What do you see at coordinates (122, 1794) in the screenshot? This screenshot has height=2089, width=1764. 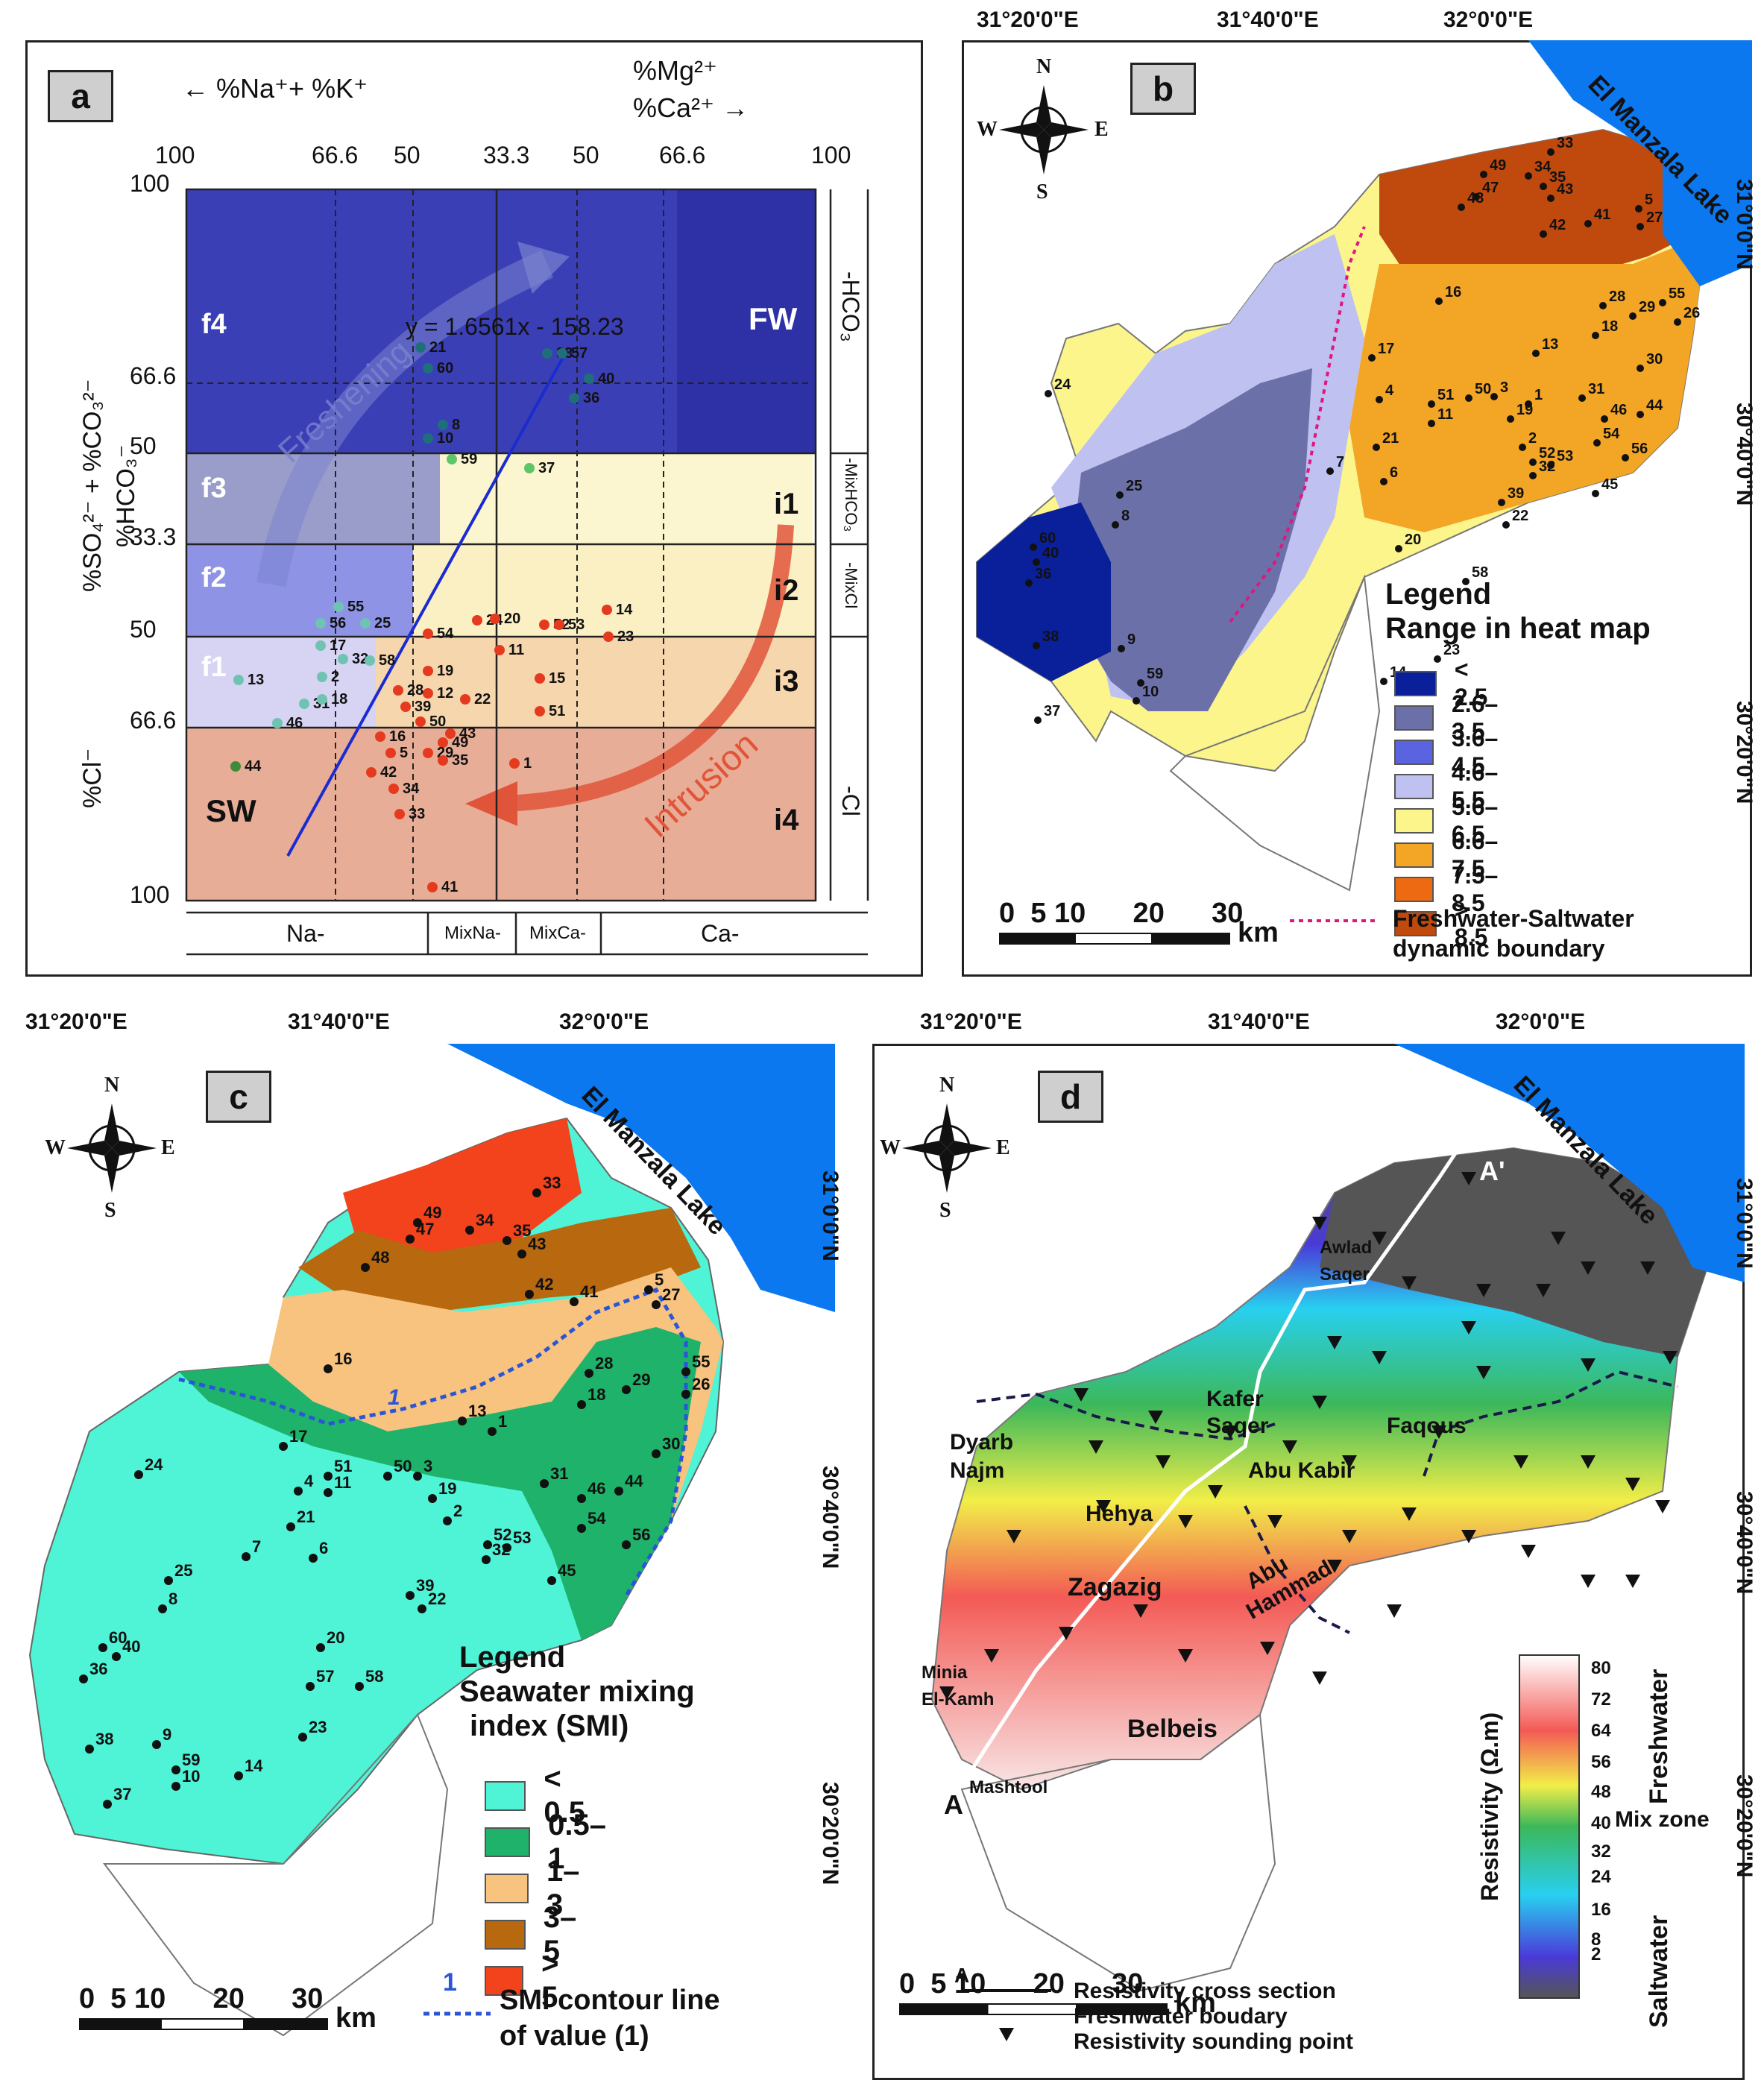 I see `well-label: 37` at bounding box center [122, 1794].